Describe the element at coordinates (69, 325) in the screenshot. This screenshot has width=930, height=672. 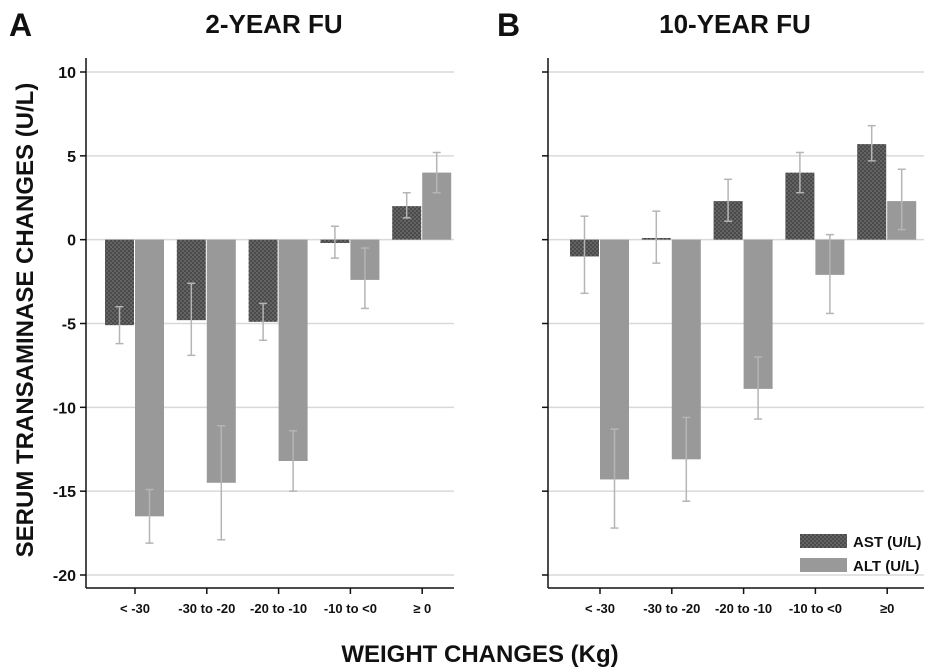
I see `panel-a-y-tick-label: -5` at that location.